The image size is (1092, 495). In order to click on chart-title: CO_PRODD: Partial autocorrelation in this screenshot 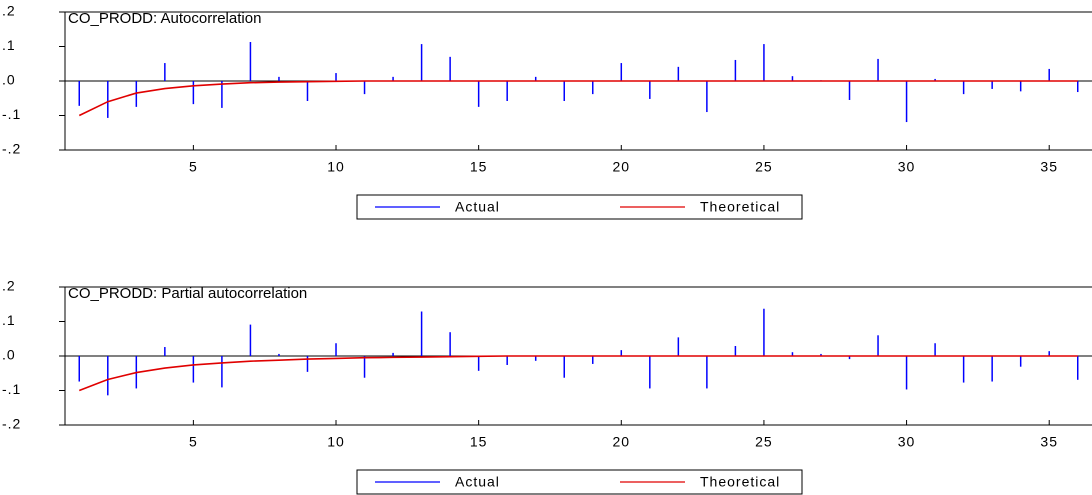, I will do `click(187, 293)`.